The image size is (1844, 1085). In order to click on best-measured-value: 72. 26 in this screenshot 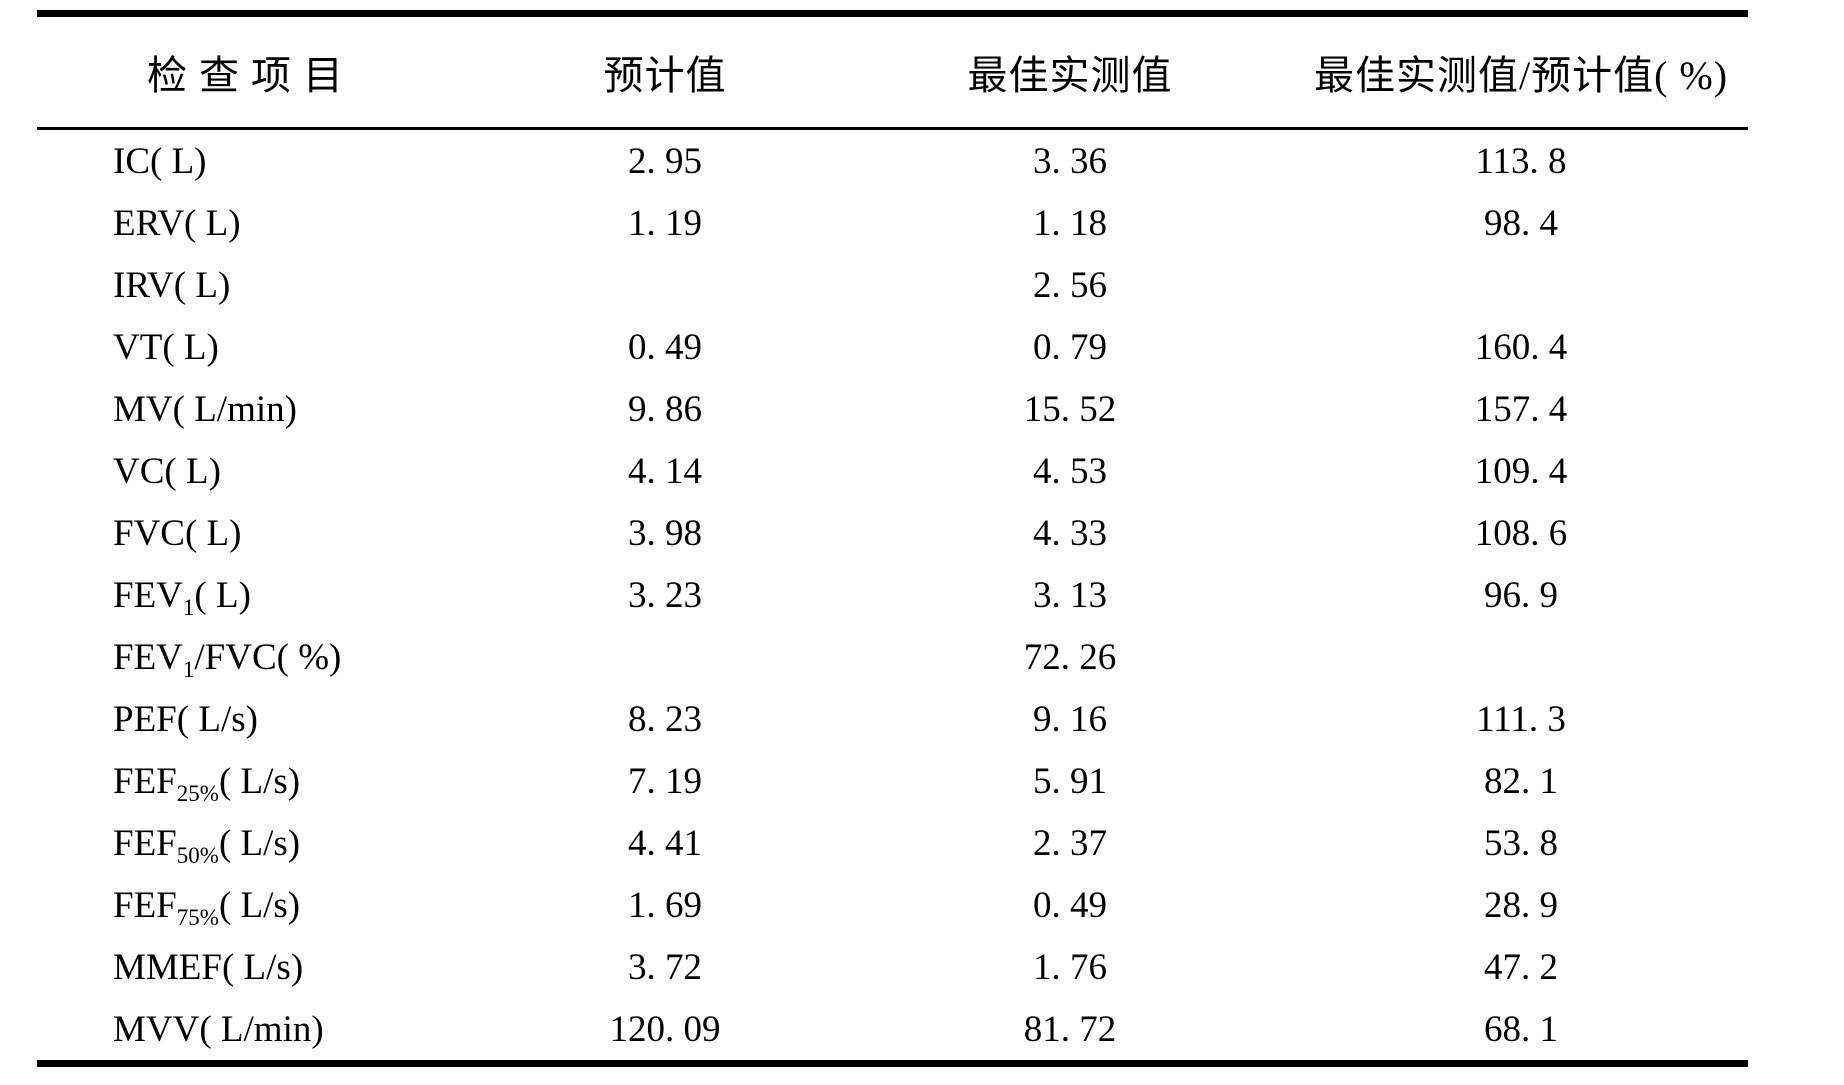, I will do `click(1070, 657)`.